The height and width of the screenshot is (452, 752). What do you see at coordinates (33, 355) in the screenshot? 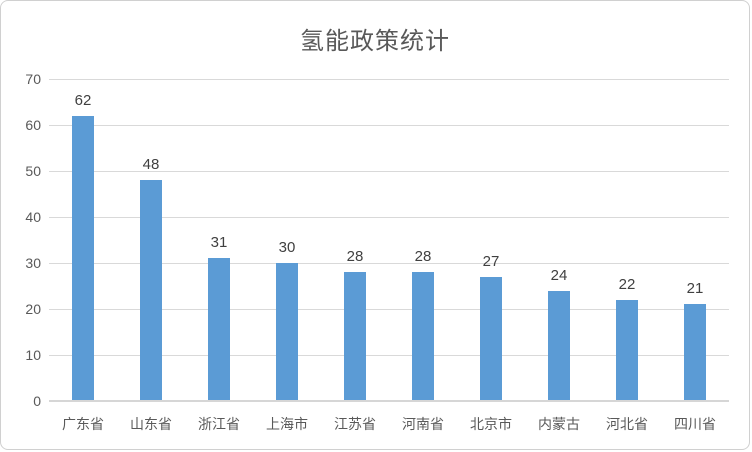
I see `y-axis-tick-label: 10` at bounding box center [33, 355].